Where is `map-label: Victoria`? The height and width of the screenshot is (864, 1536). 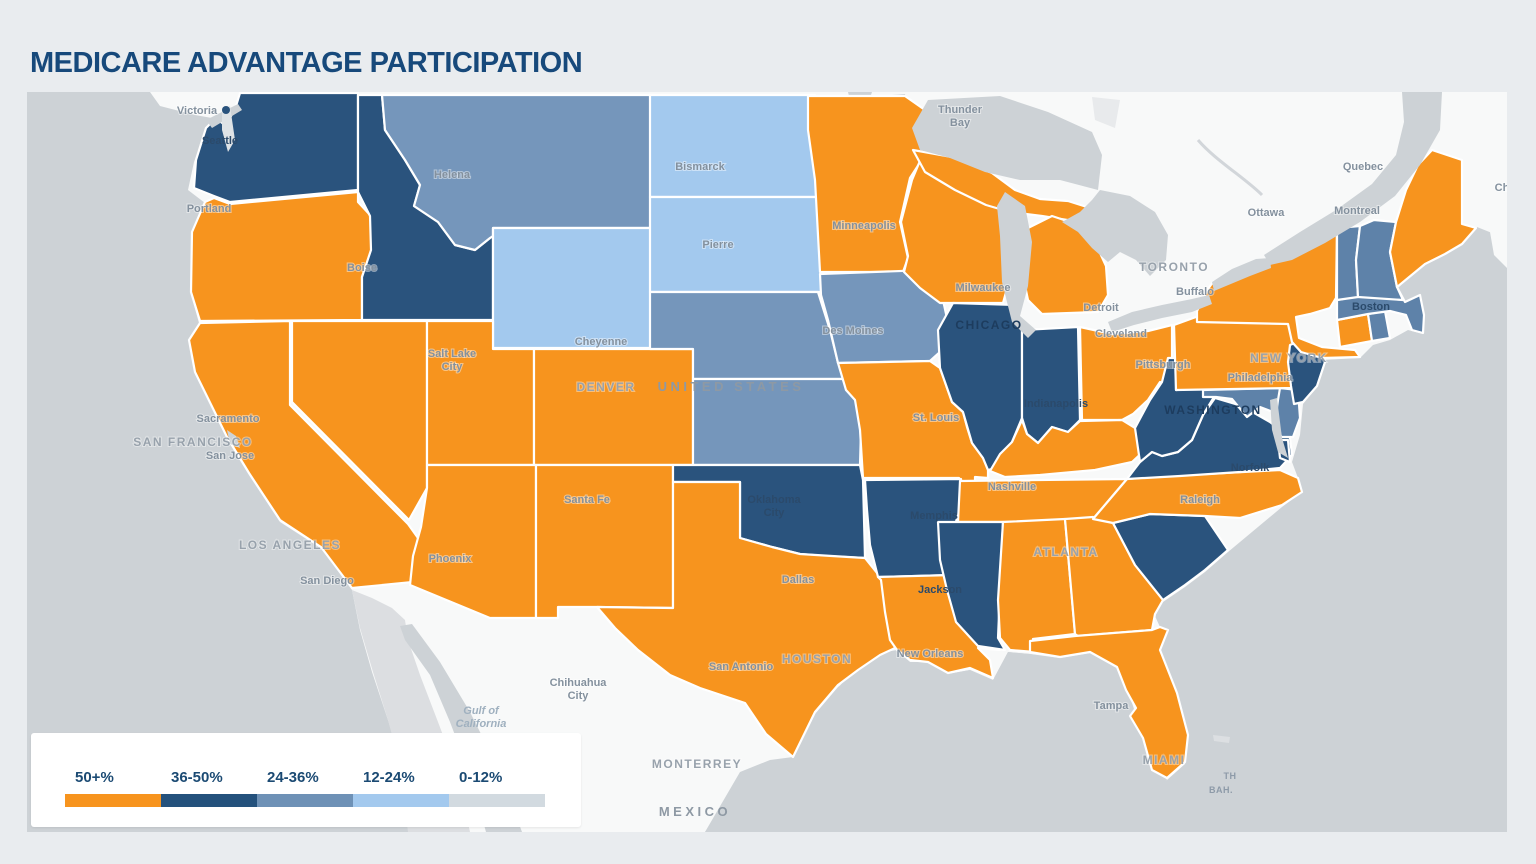
map-label: Victoria is located at coordinates (197, 111).